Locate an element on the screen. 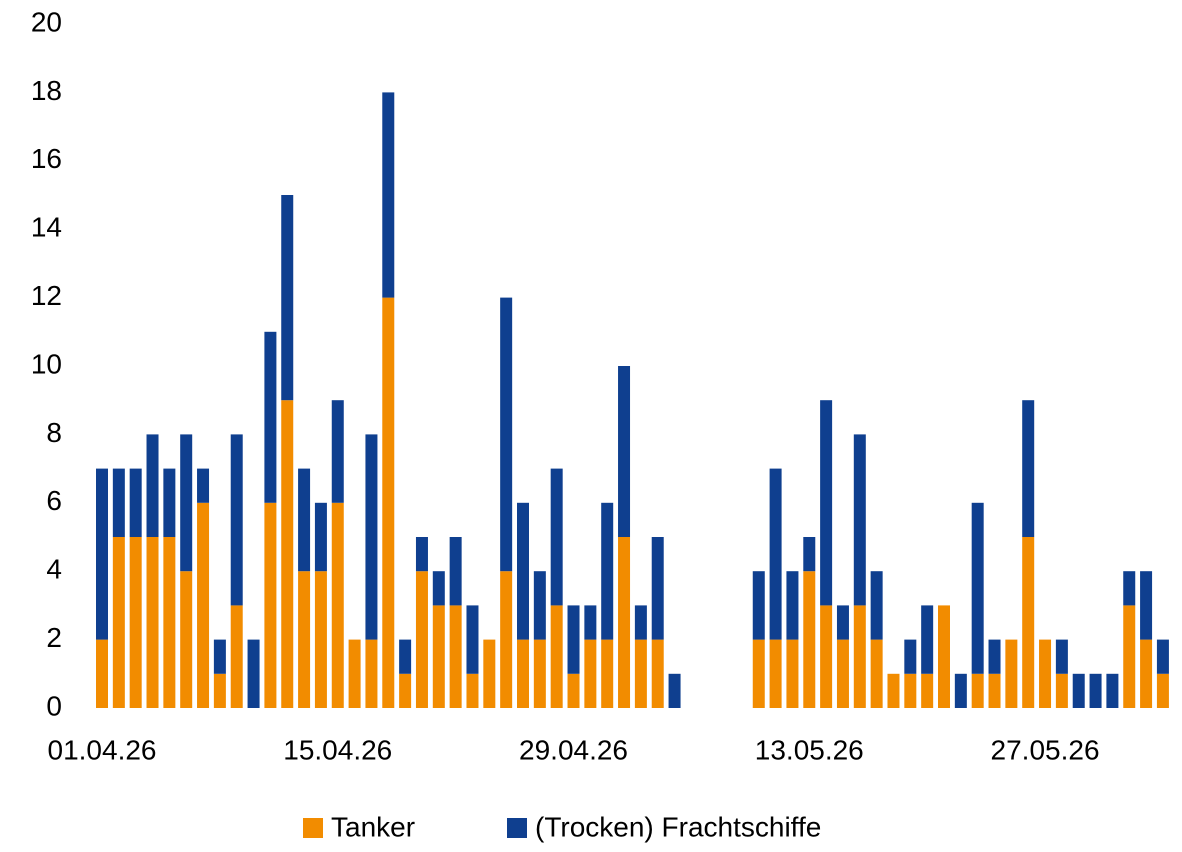 This screenshot has height=852, width=1182. y-tick-label: 6 is located at coordinates (54, 500).